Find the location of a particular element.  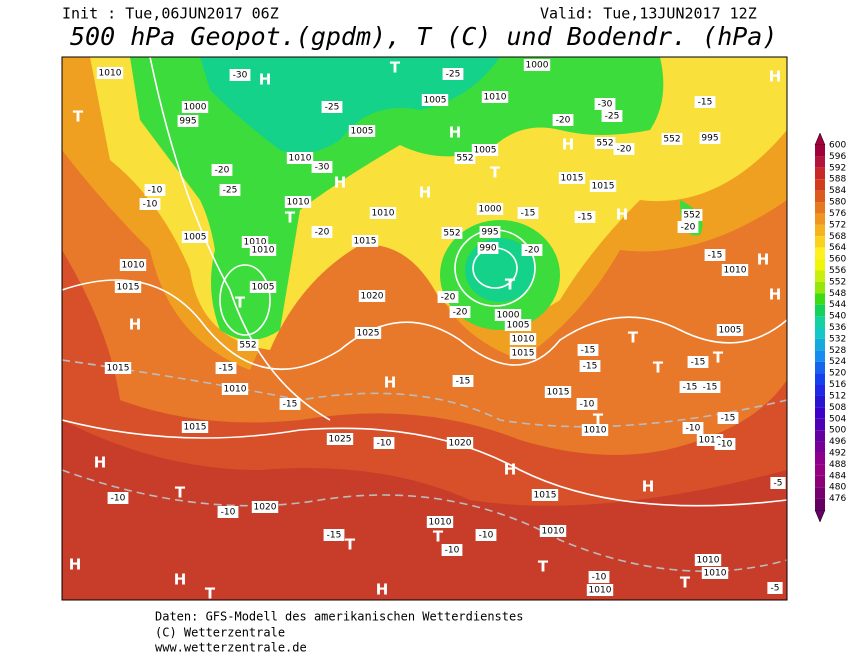

contour-label: 1005 is located at coordinates (518, 326).